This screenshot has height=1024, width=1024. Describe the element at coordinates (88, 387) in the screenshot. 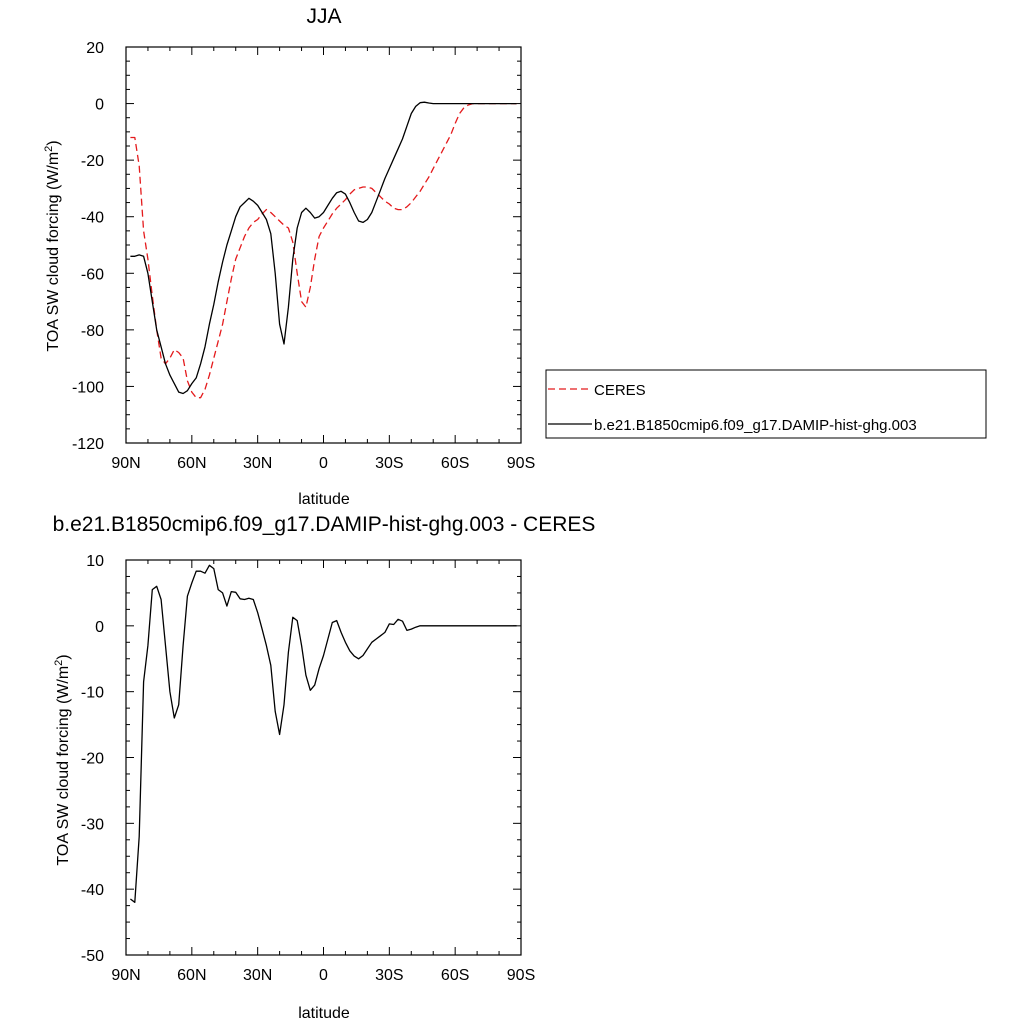

I see `y-tick-label: -100` at that location.